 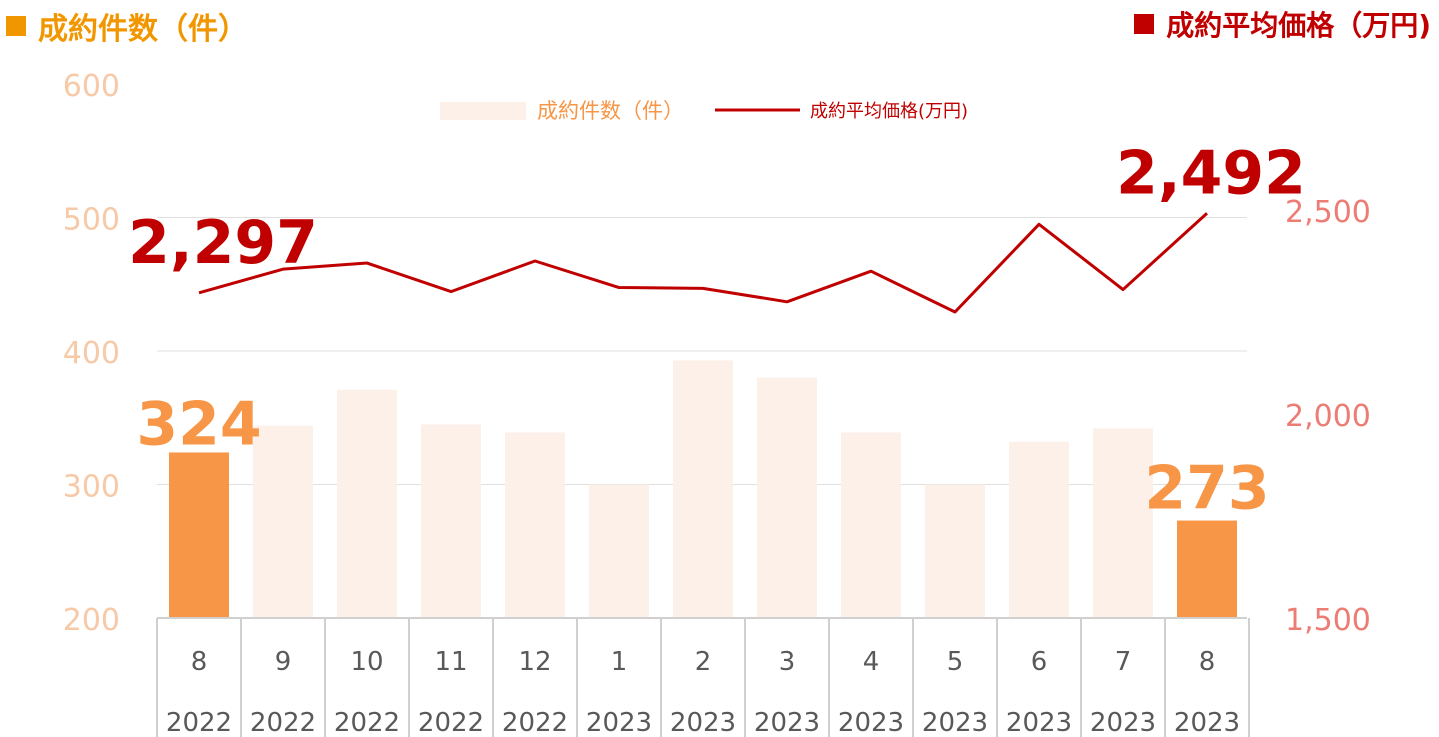 I want to click on x-tick-month: 3, so click(x=787, y=662).